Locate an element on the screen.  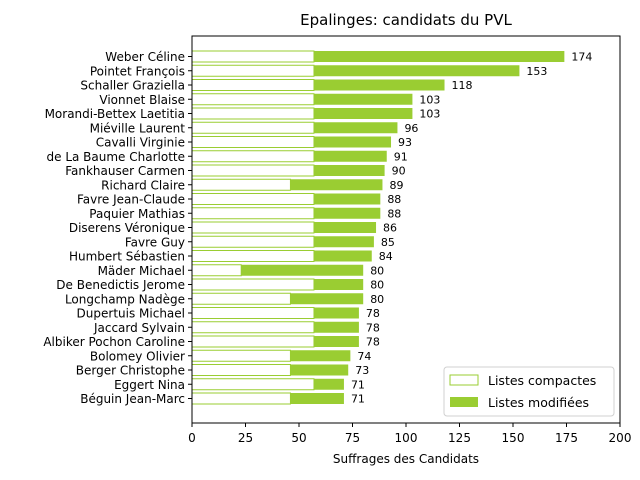
legend-swatch-modifiees is located at coordinates (464, 402).